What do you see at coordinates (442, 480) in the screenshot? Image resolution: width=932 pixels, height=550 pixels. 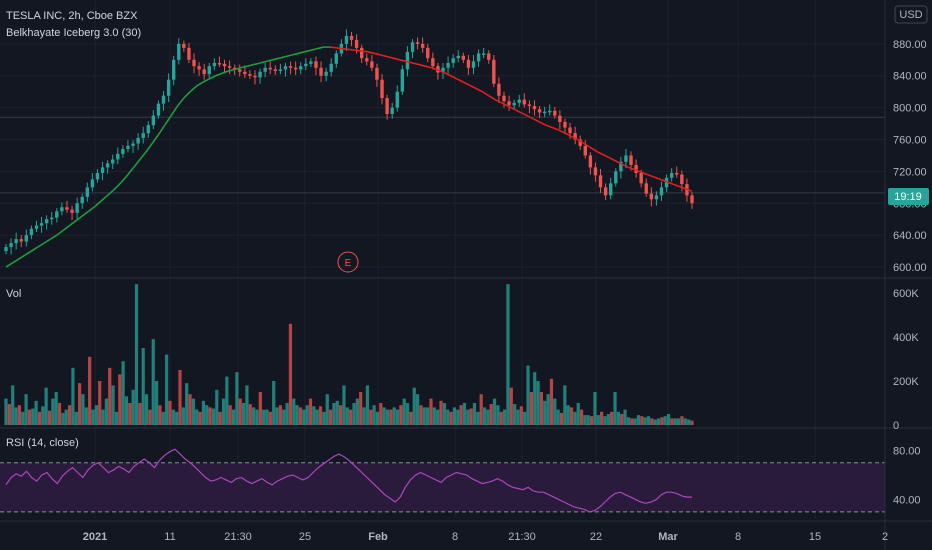 I see `rsi-panel` at bounding box center [442, 480].